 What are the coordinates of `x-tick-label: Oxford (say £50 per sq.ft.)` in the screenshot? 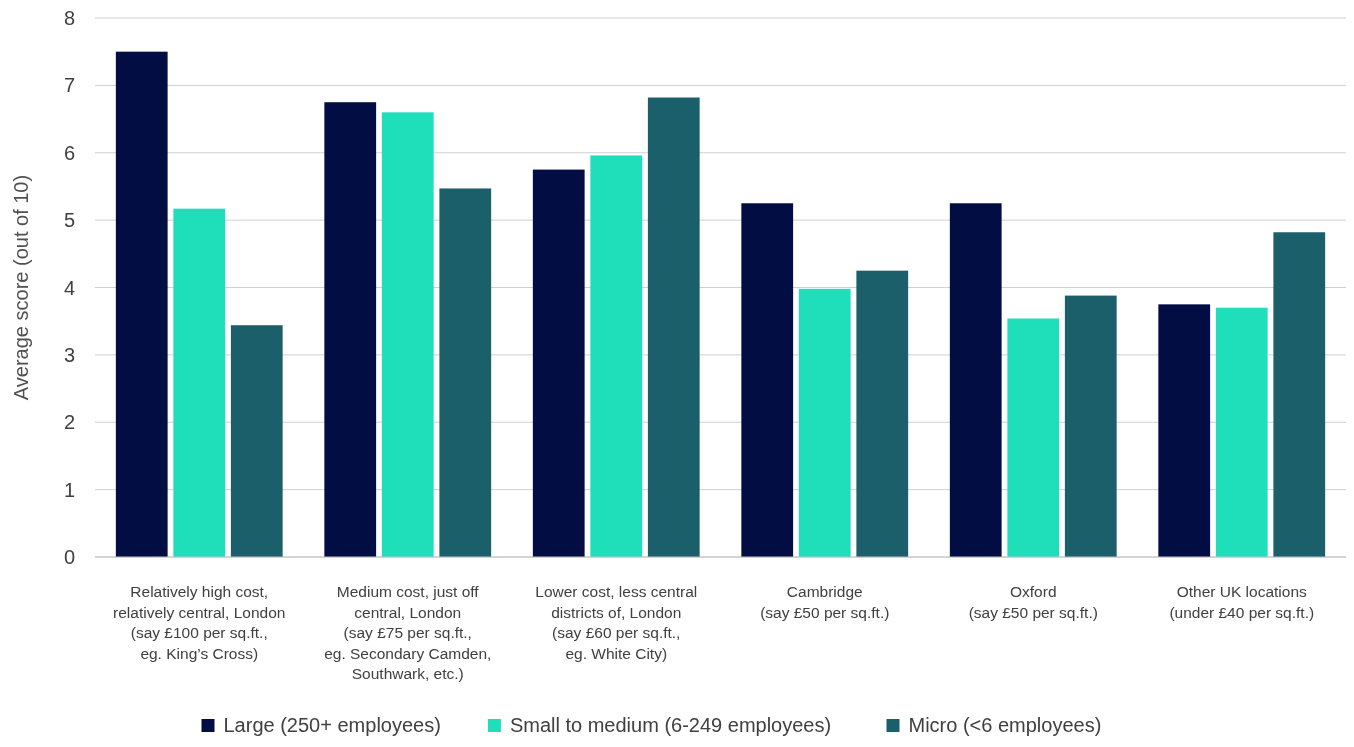 It's located at (1033, 602).